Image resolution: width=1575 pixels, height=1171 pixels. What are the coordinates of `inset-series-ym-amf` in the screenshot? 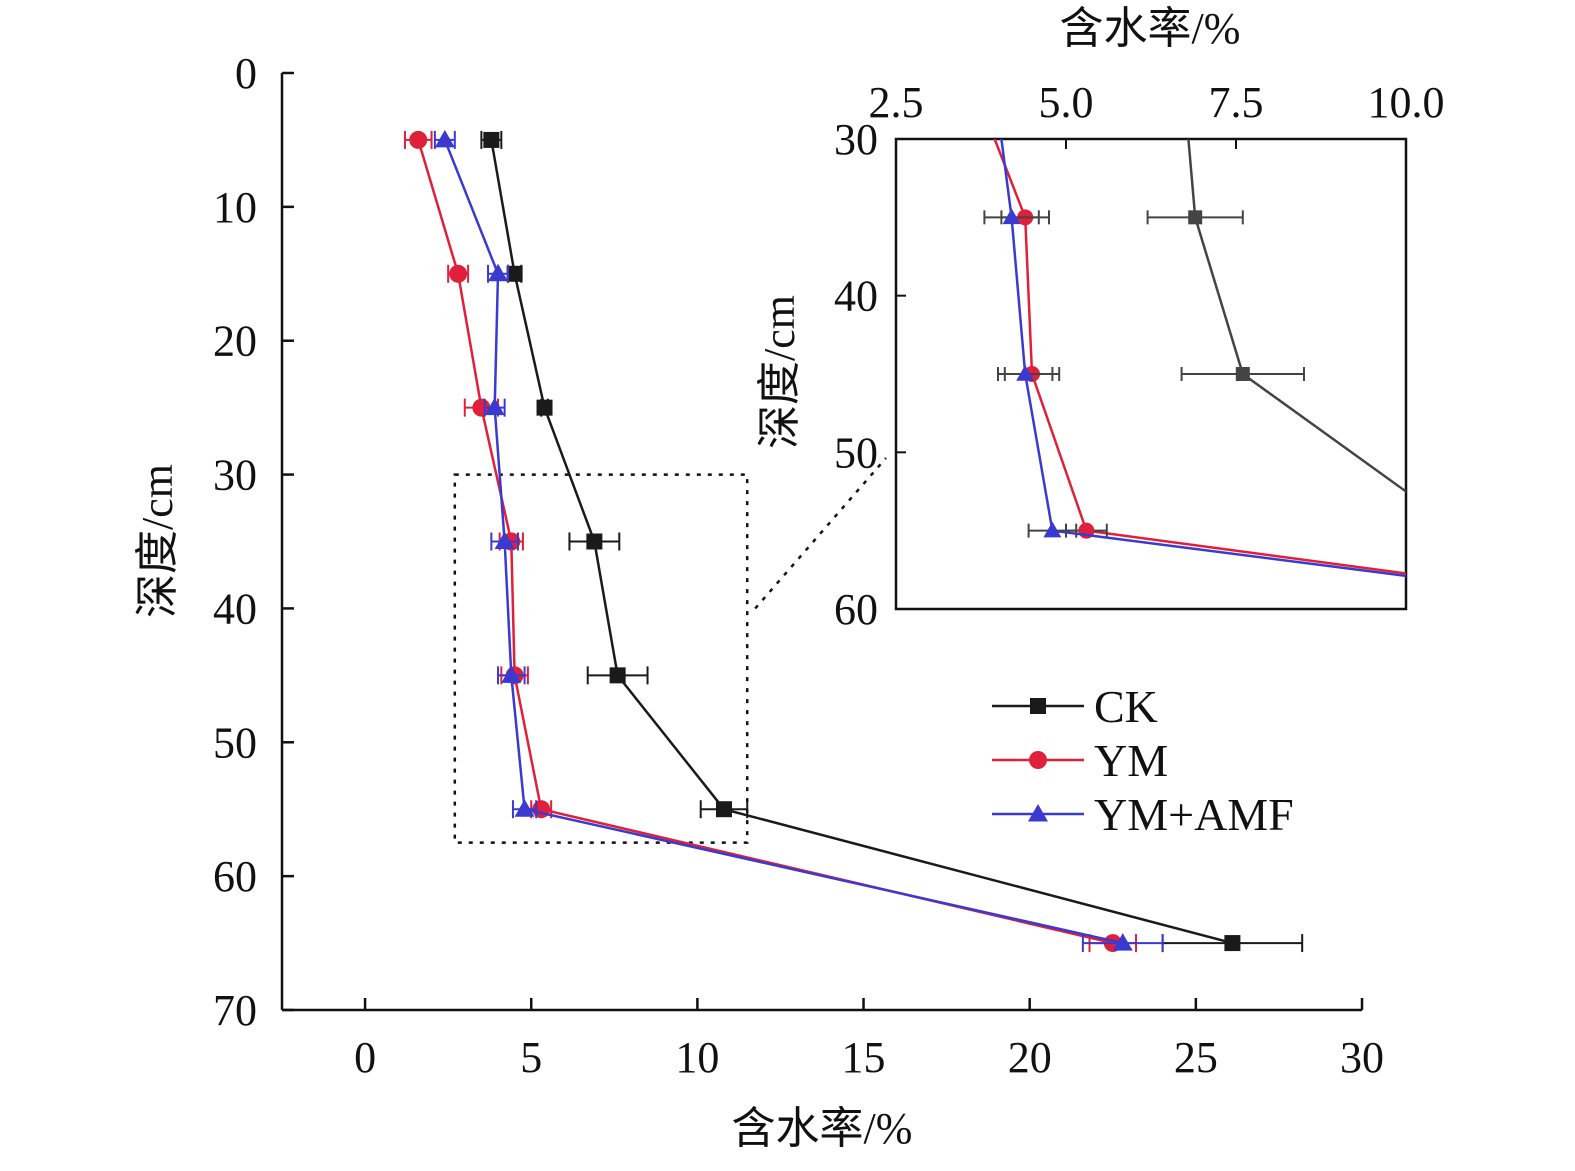 It's located at (1194, 358).